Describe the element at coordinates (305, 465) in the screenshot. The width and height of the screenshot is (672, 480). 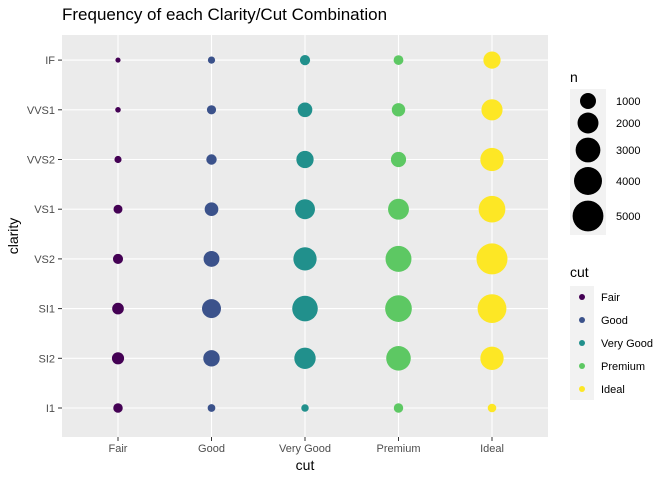
I see `x-axis-title: cut` at that location.